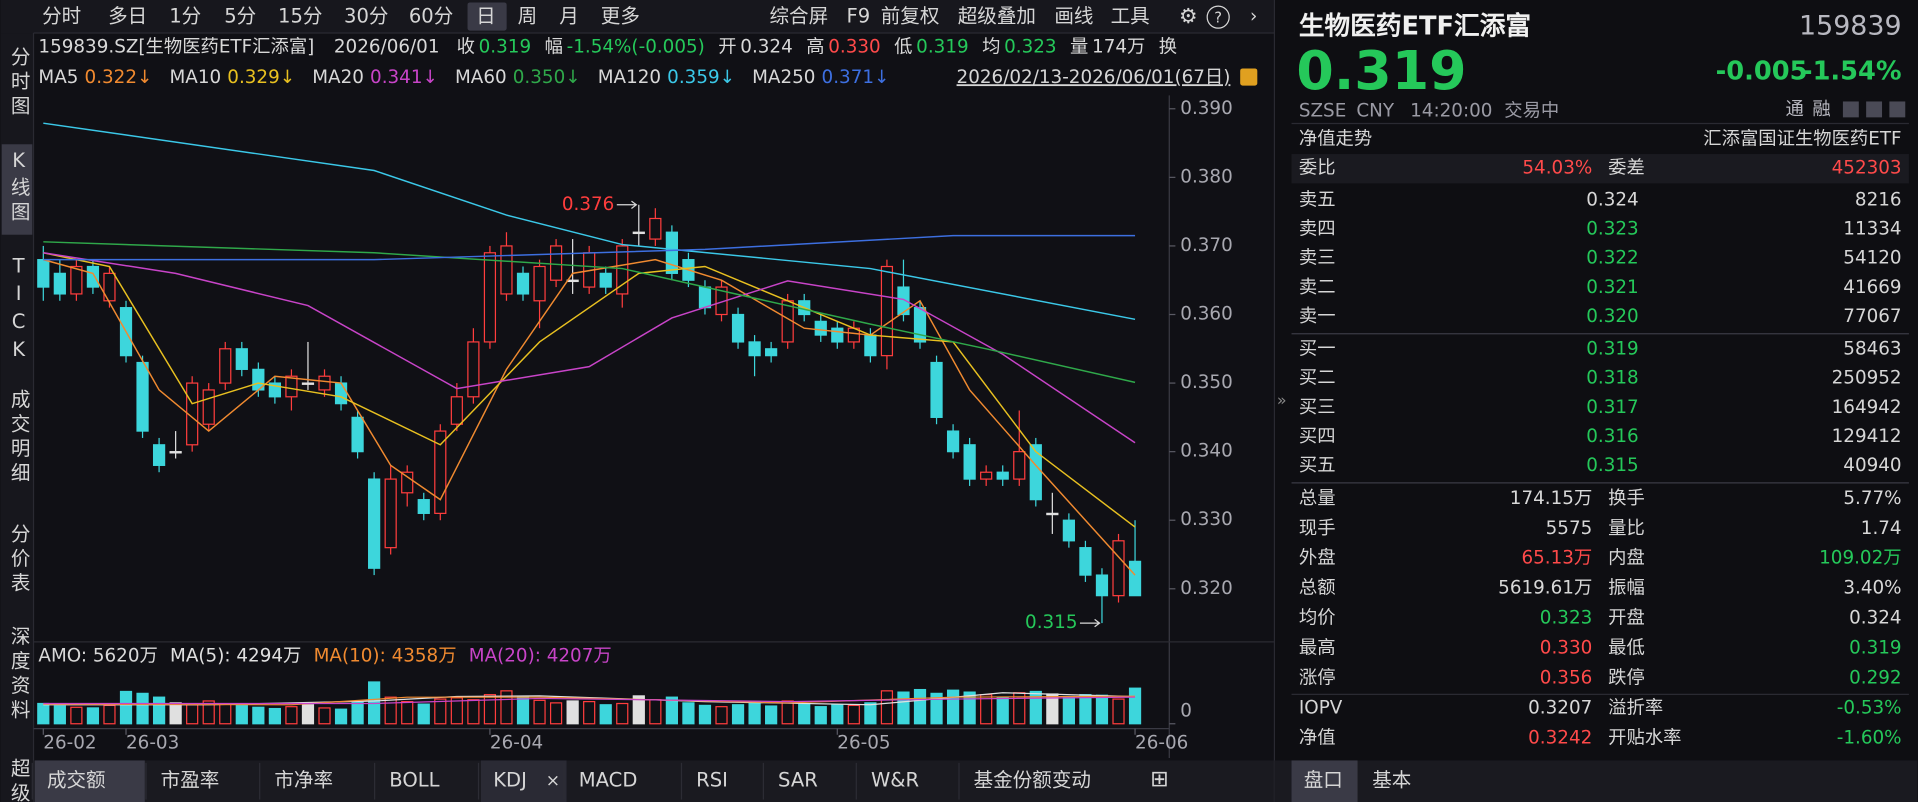 The height and width of the screenshot is (802, 1918). I want to click on bottom-tab: 市净率, so click(303, 780).